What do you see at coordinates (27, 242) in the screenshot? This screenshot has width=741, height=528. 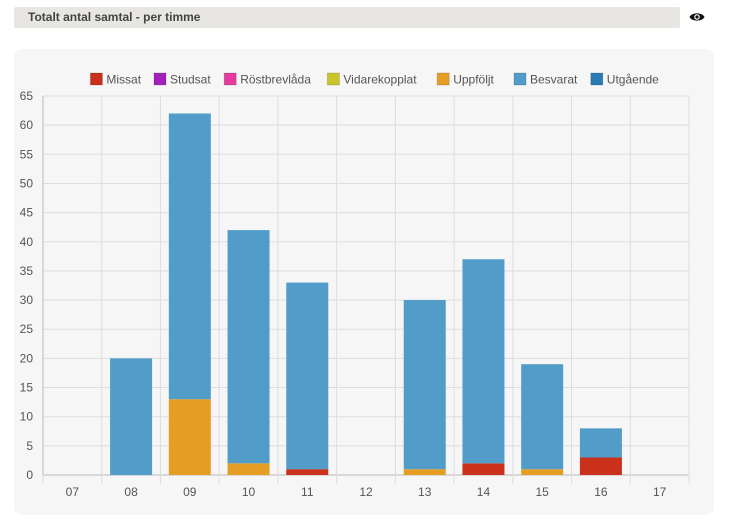 I see `y-tick-label: 40` at bounding box center [27, 242].